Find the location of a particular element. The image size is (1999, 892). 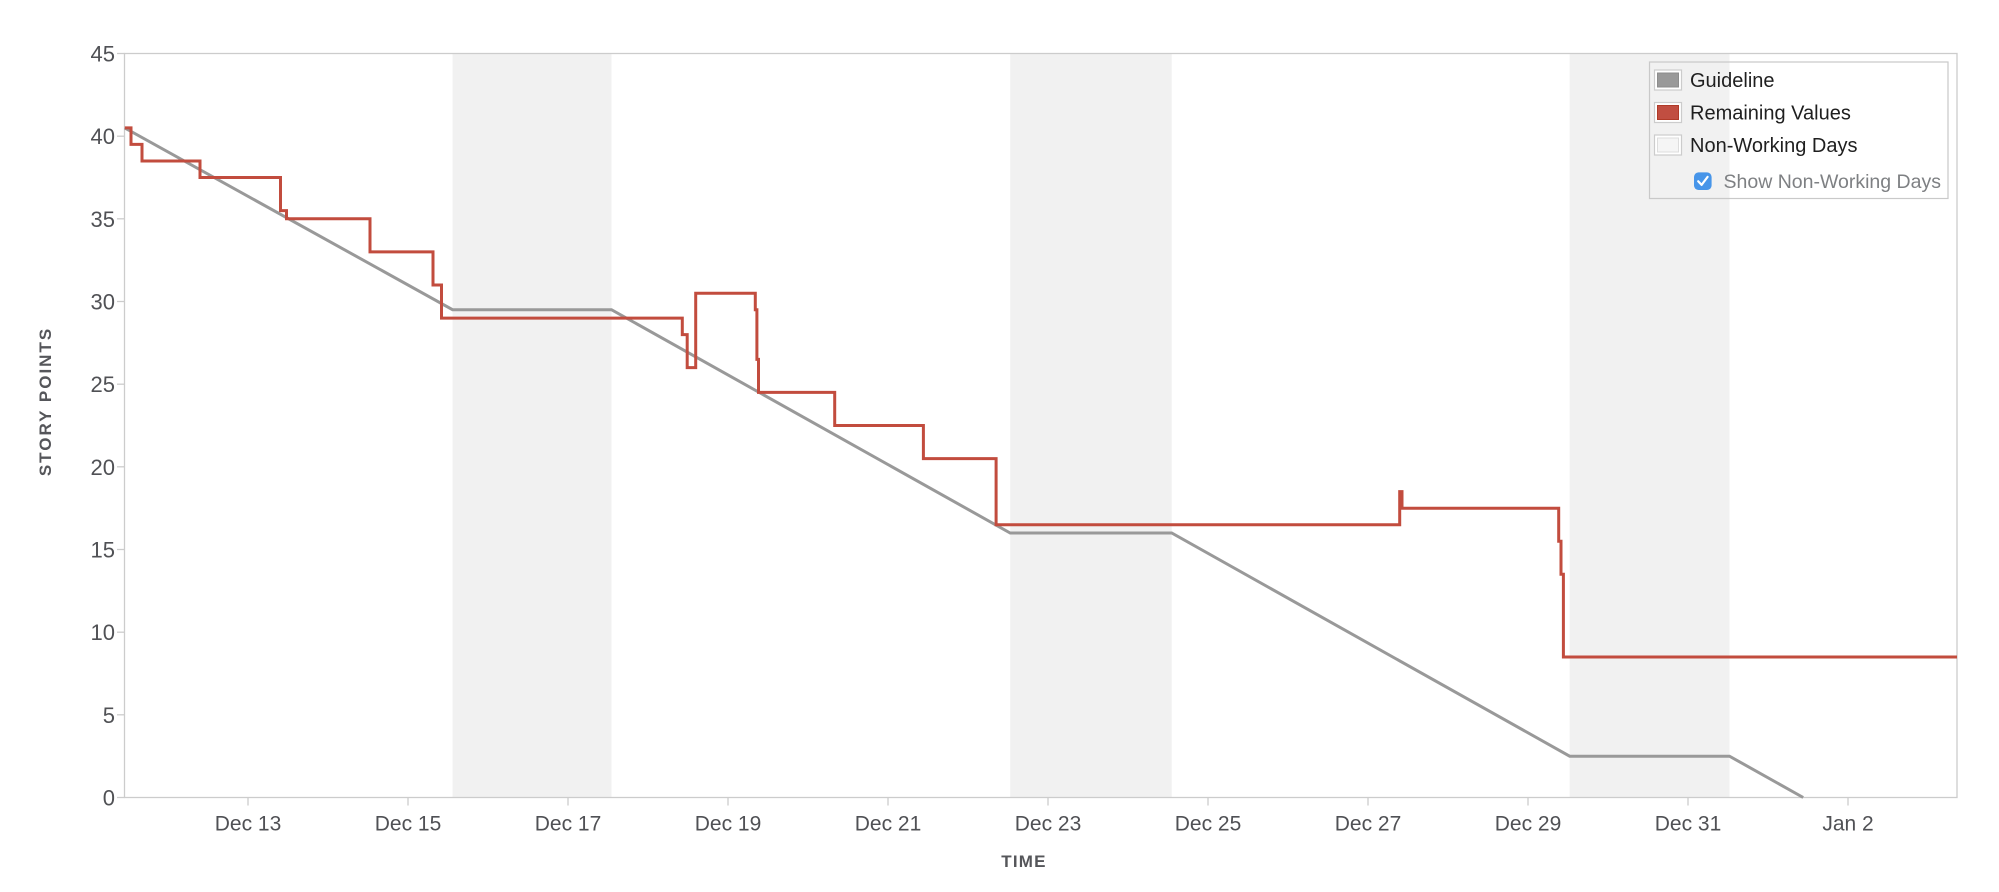

svg-text: 15 is located at coordinates (103, 550).